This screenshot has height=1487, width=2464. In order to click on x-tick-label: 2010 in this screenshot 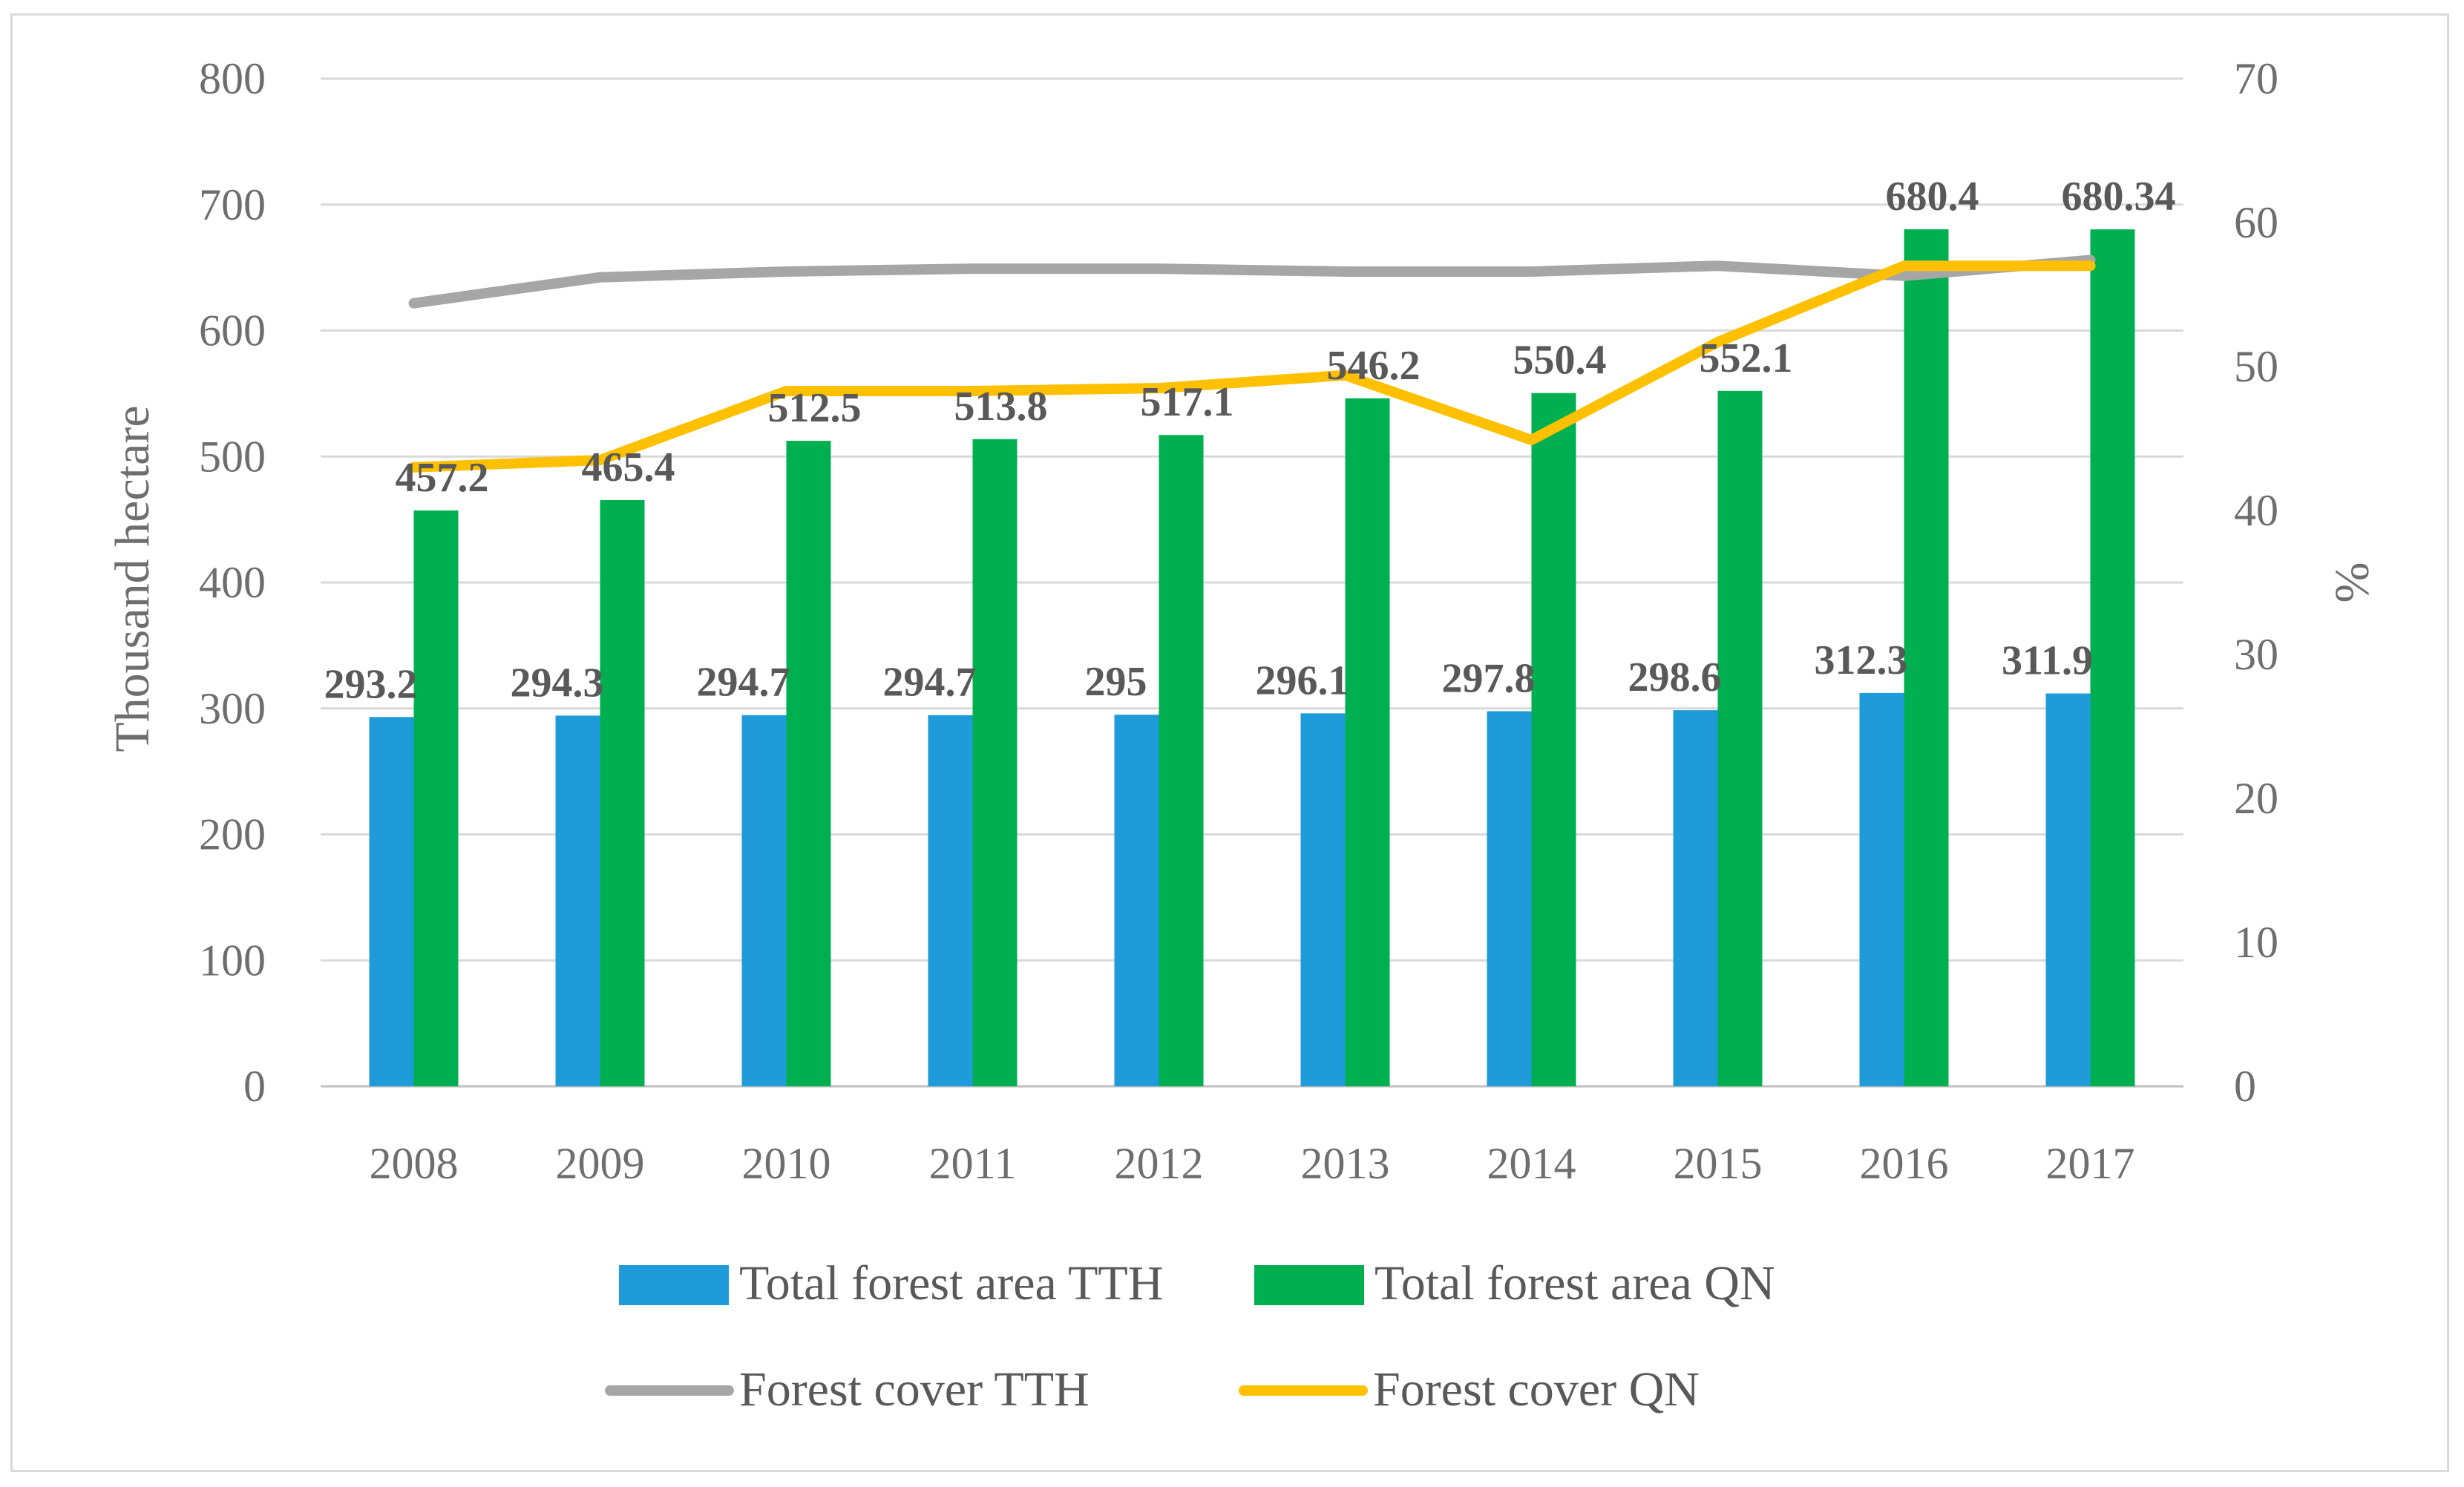, I will do `click(787, 1164)`.